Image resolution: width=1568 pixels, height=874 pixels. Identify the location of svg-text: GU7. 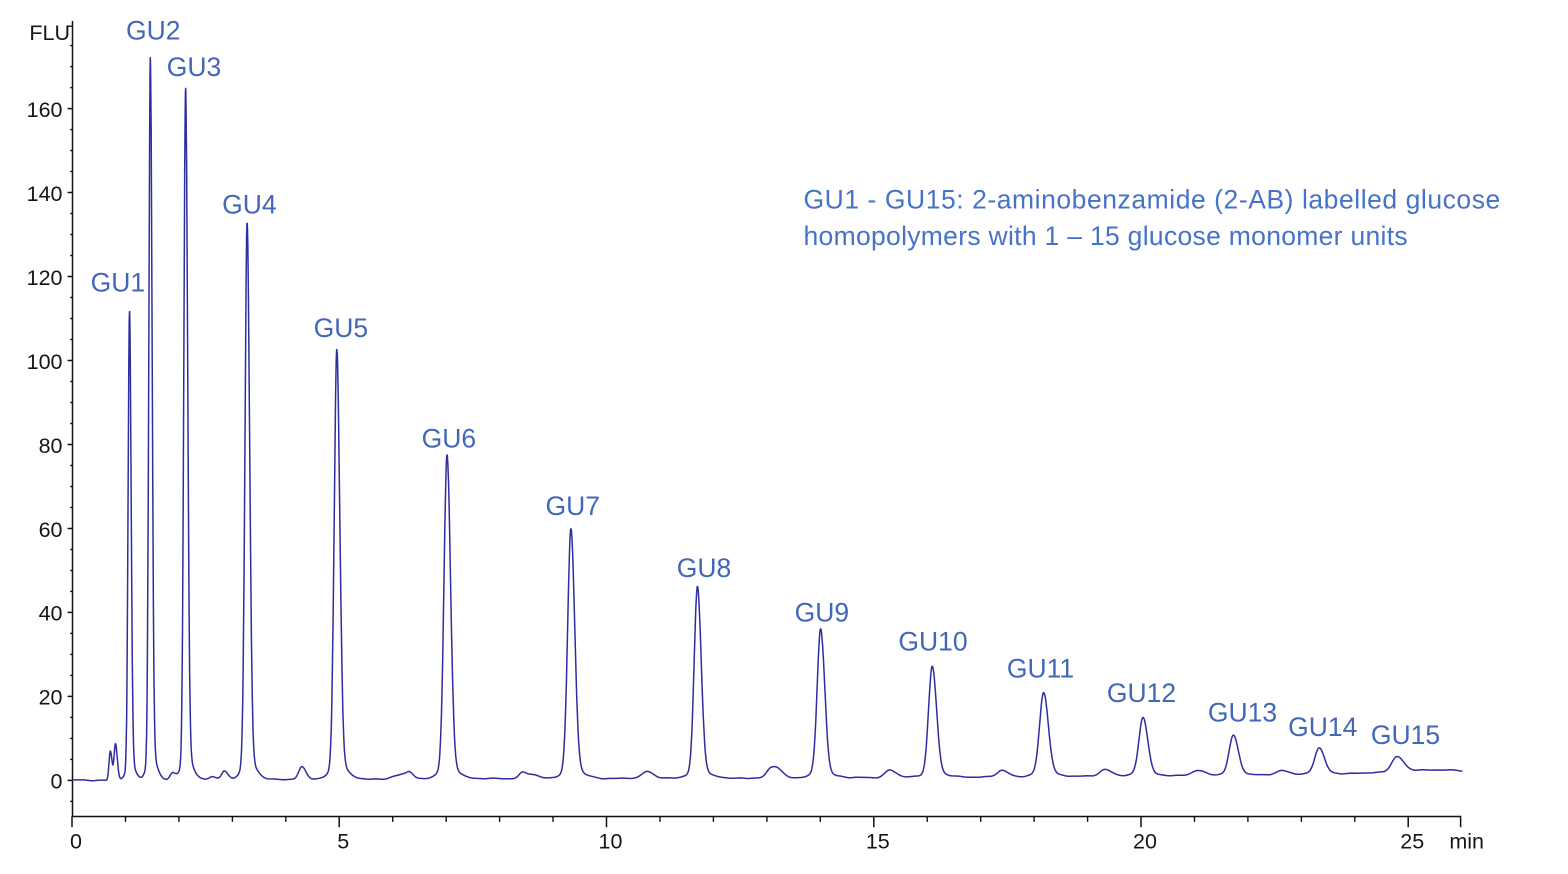
(573, 506).